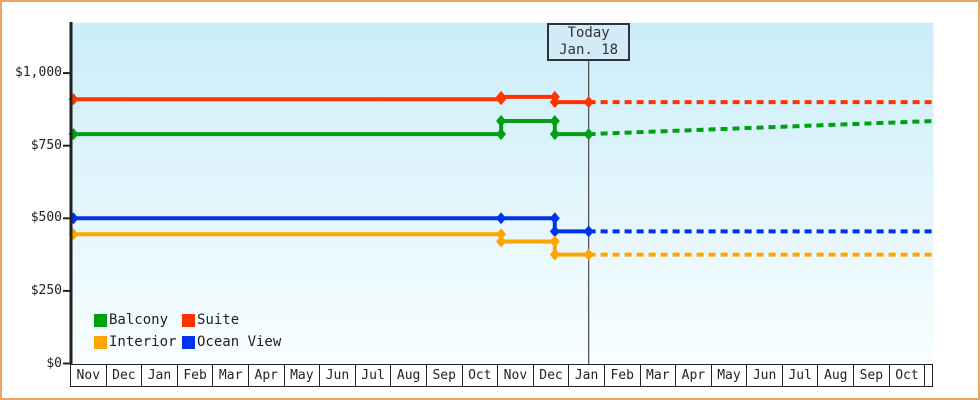 Image resolution: width=980 pixels, height=400 pixels. What do you see at coordinates (331, 128) in the screenshot?
I see `series-line-balcony` at bounding box center [331, 128].